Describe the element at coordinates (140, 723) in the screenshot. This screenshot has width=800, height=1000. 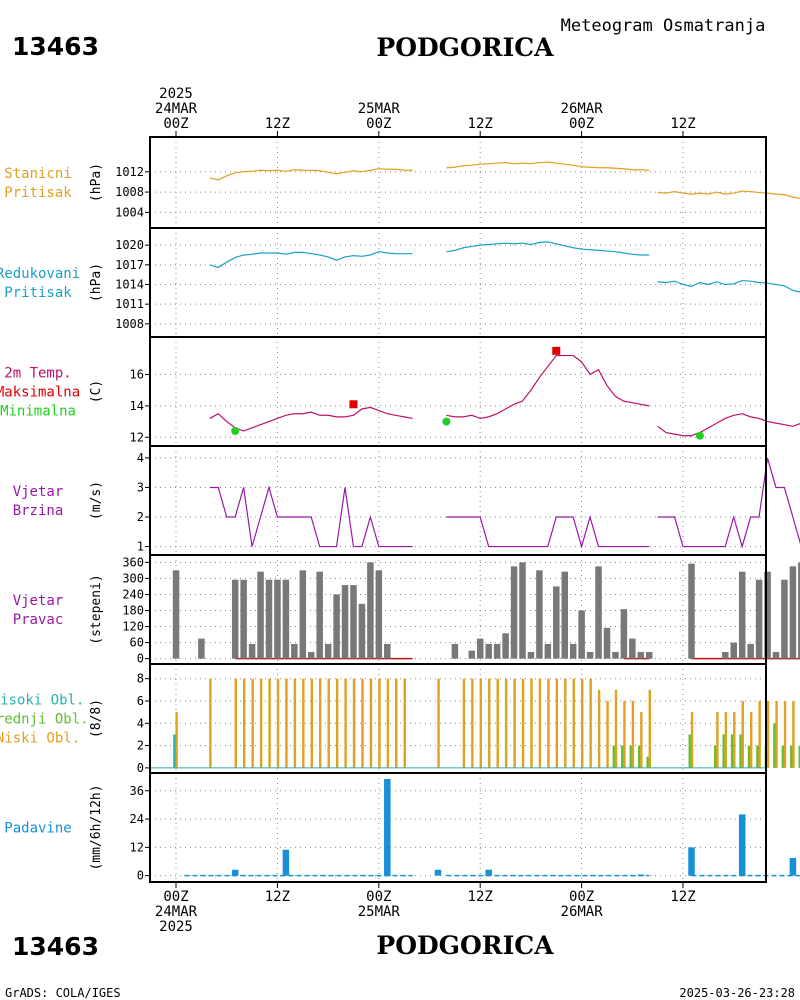
I see `y-tick-label: 4` at that location.